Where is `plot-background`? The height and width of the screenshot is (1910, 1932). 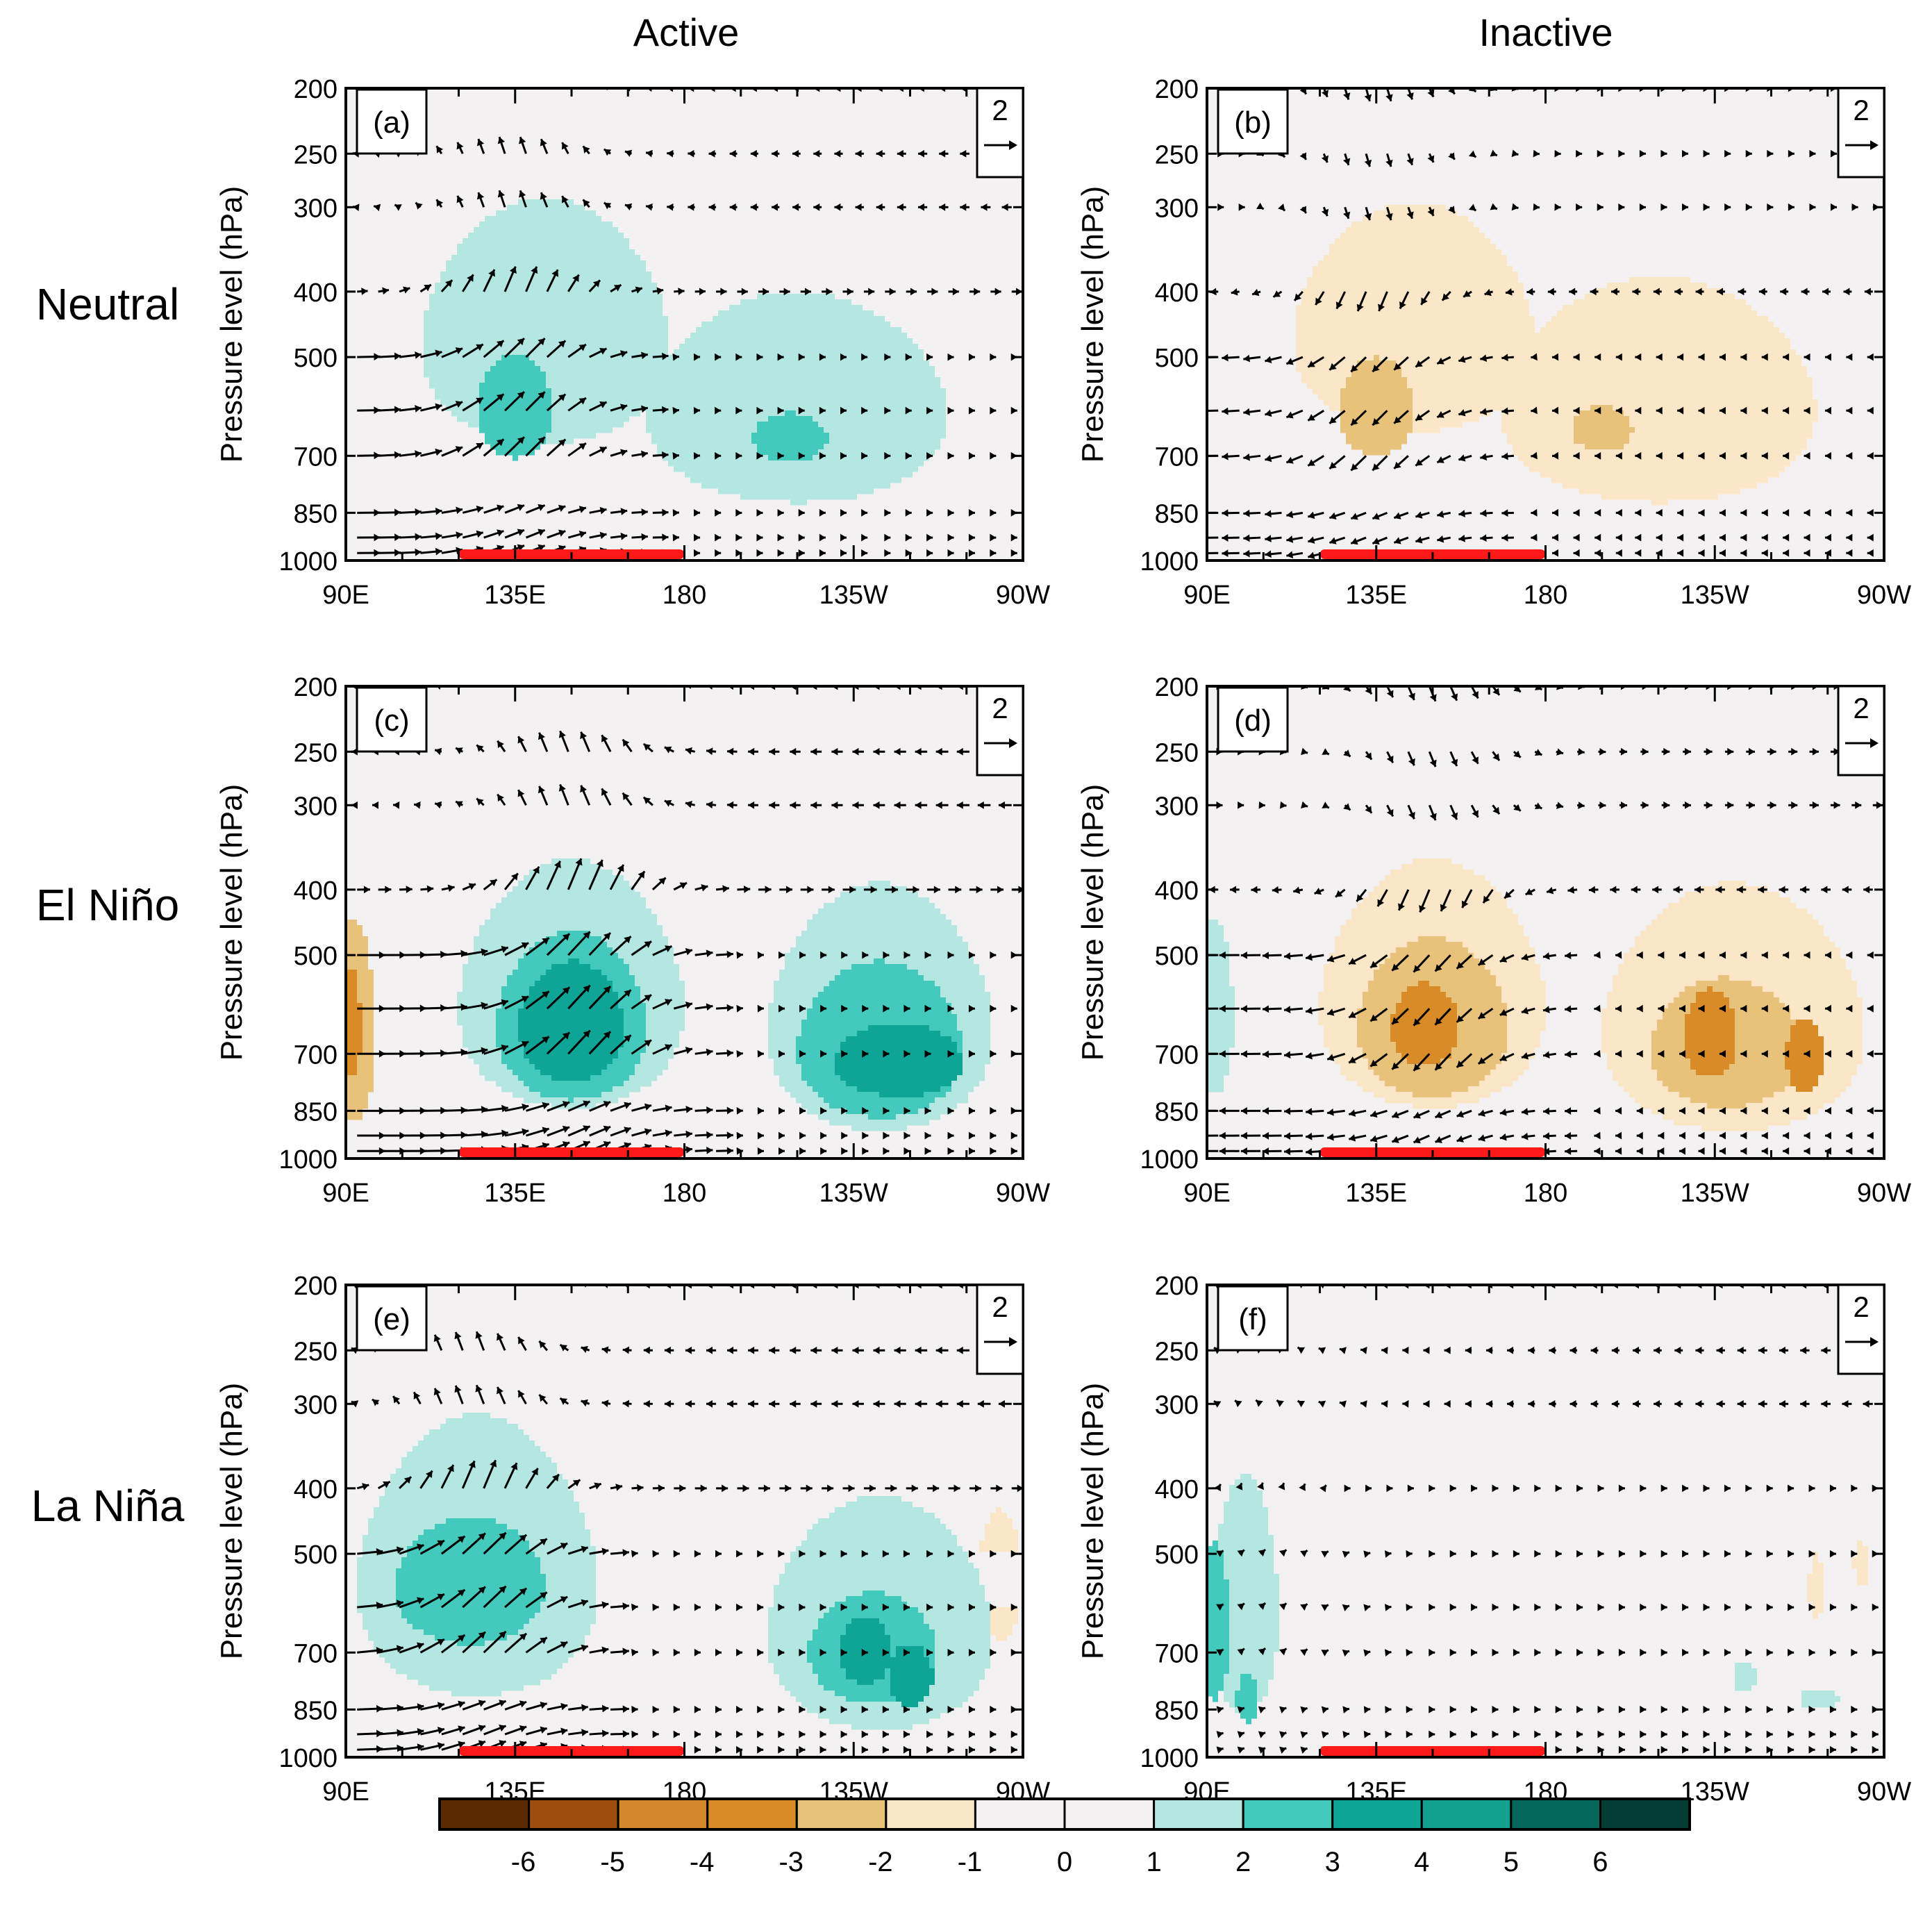
plot-background is located at coordinates (1545, 1521).